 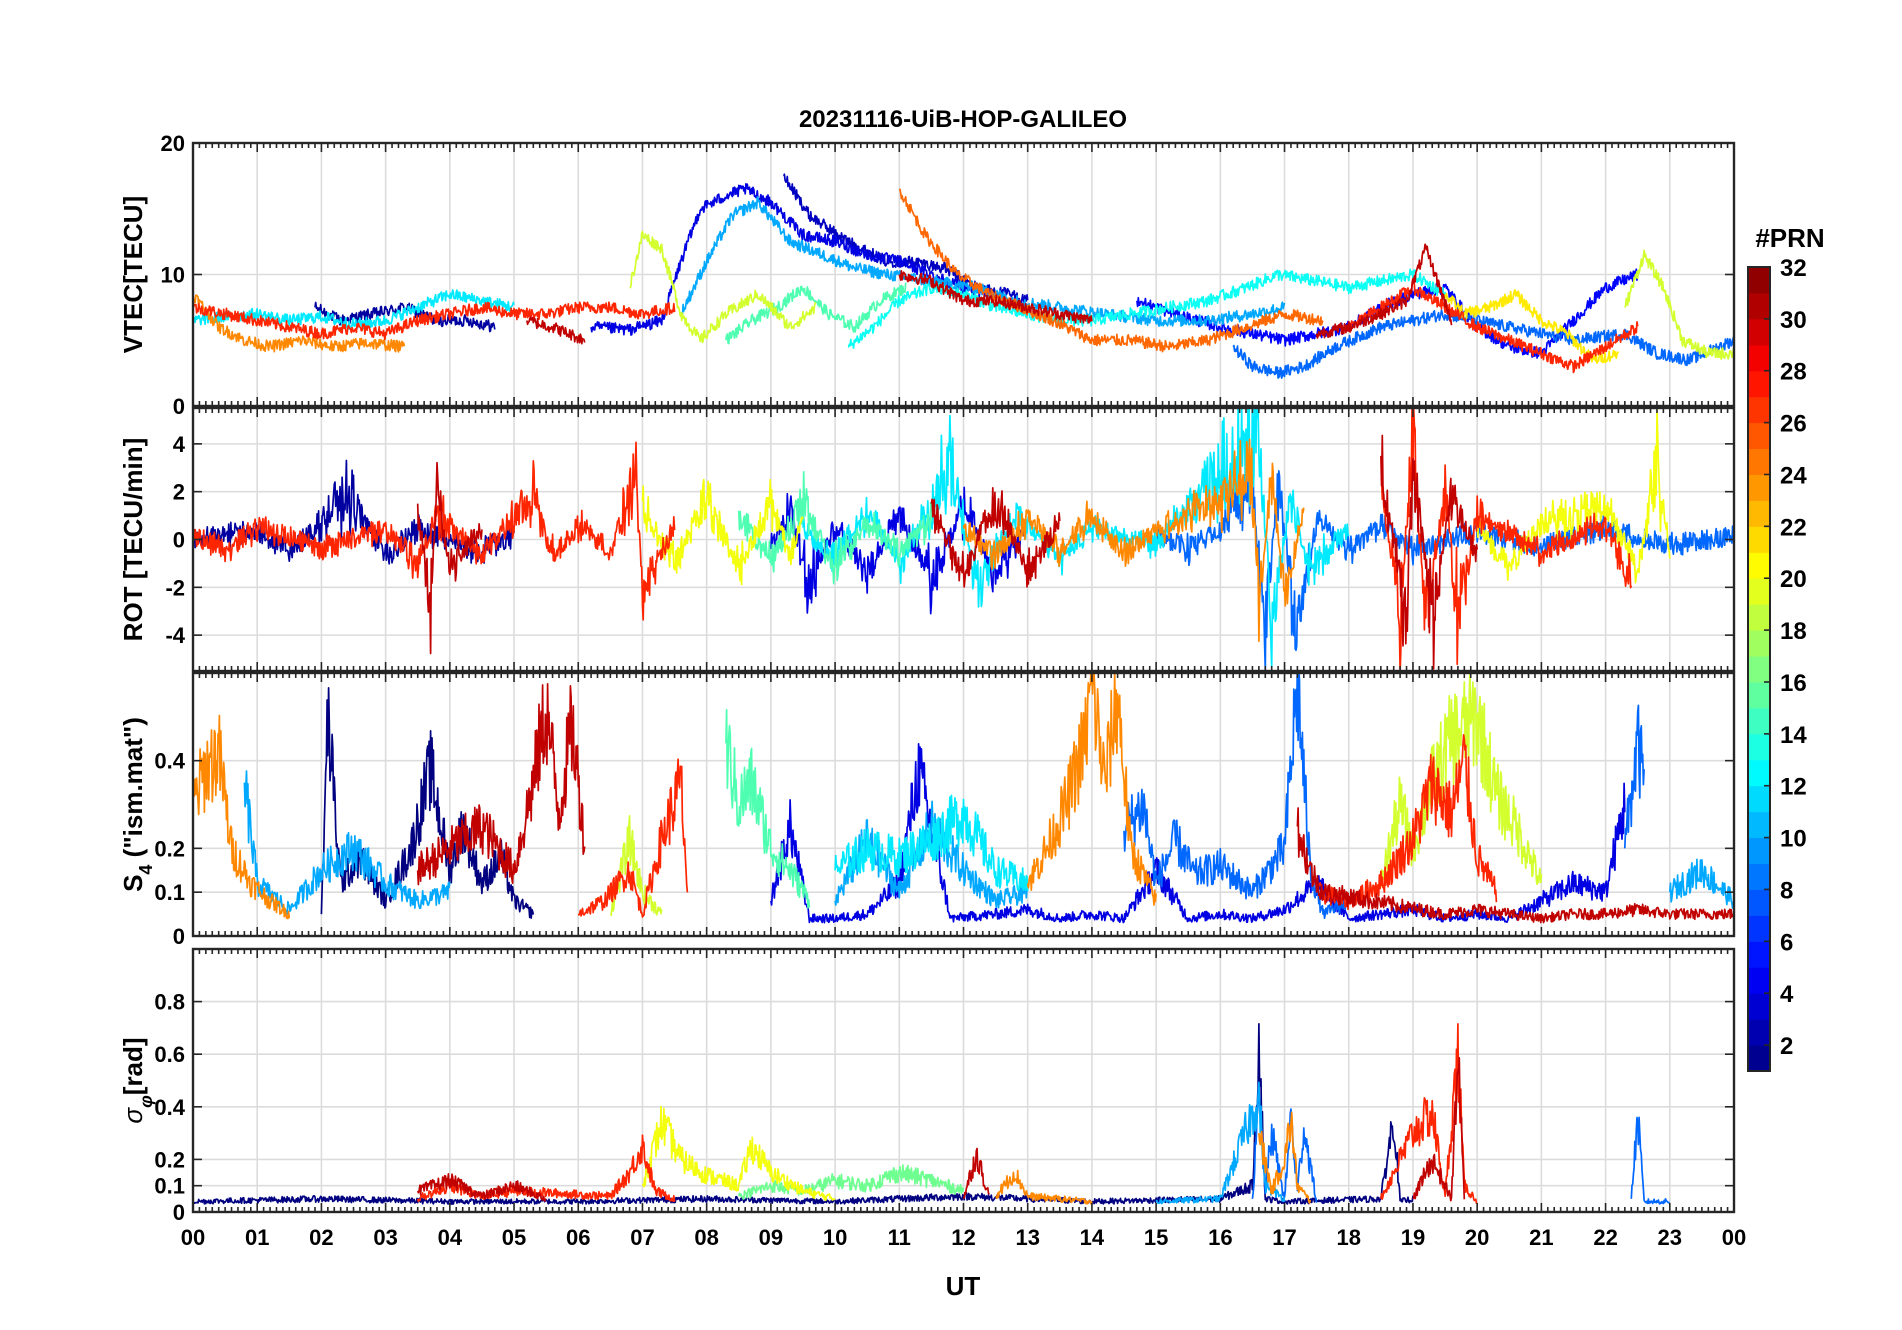 I want to click on series-line-vtec-prn15, so click(x=816, y=313).